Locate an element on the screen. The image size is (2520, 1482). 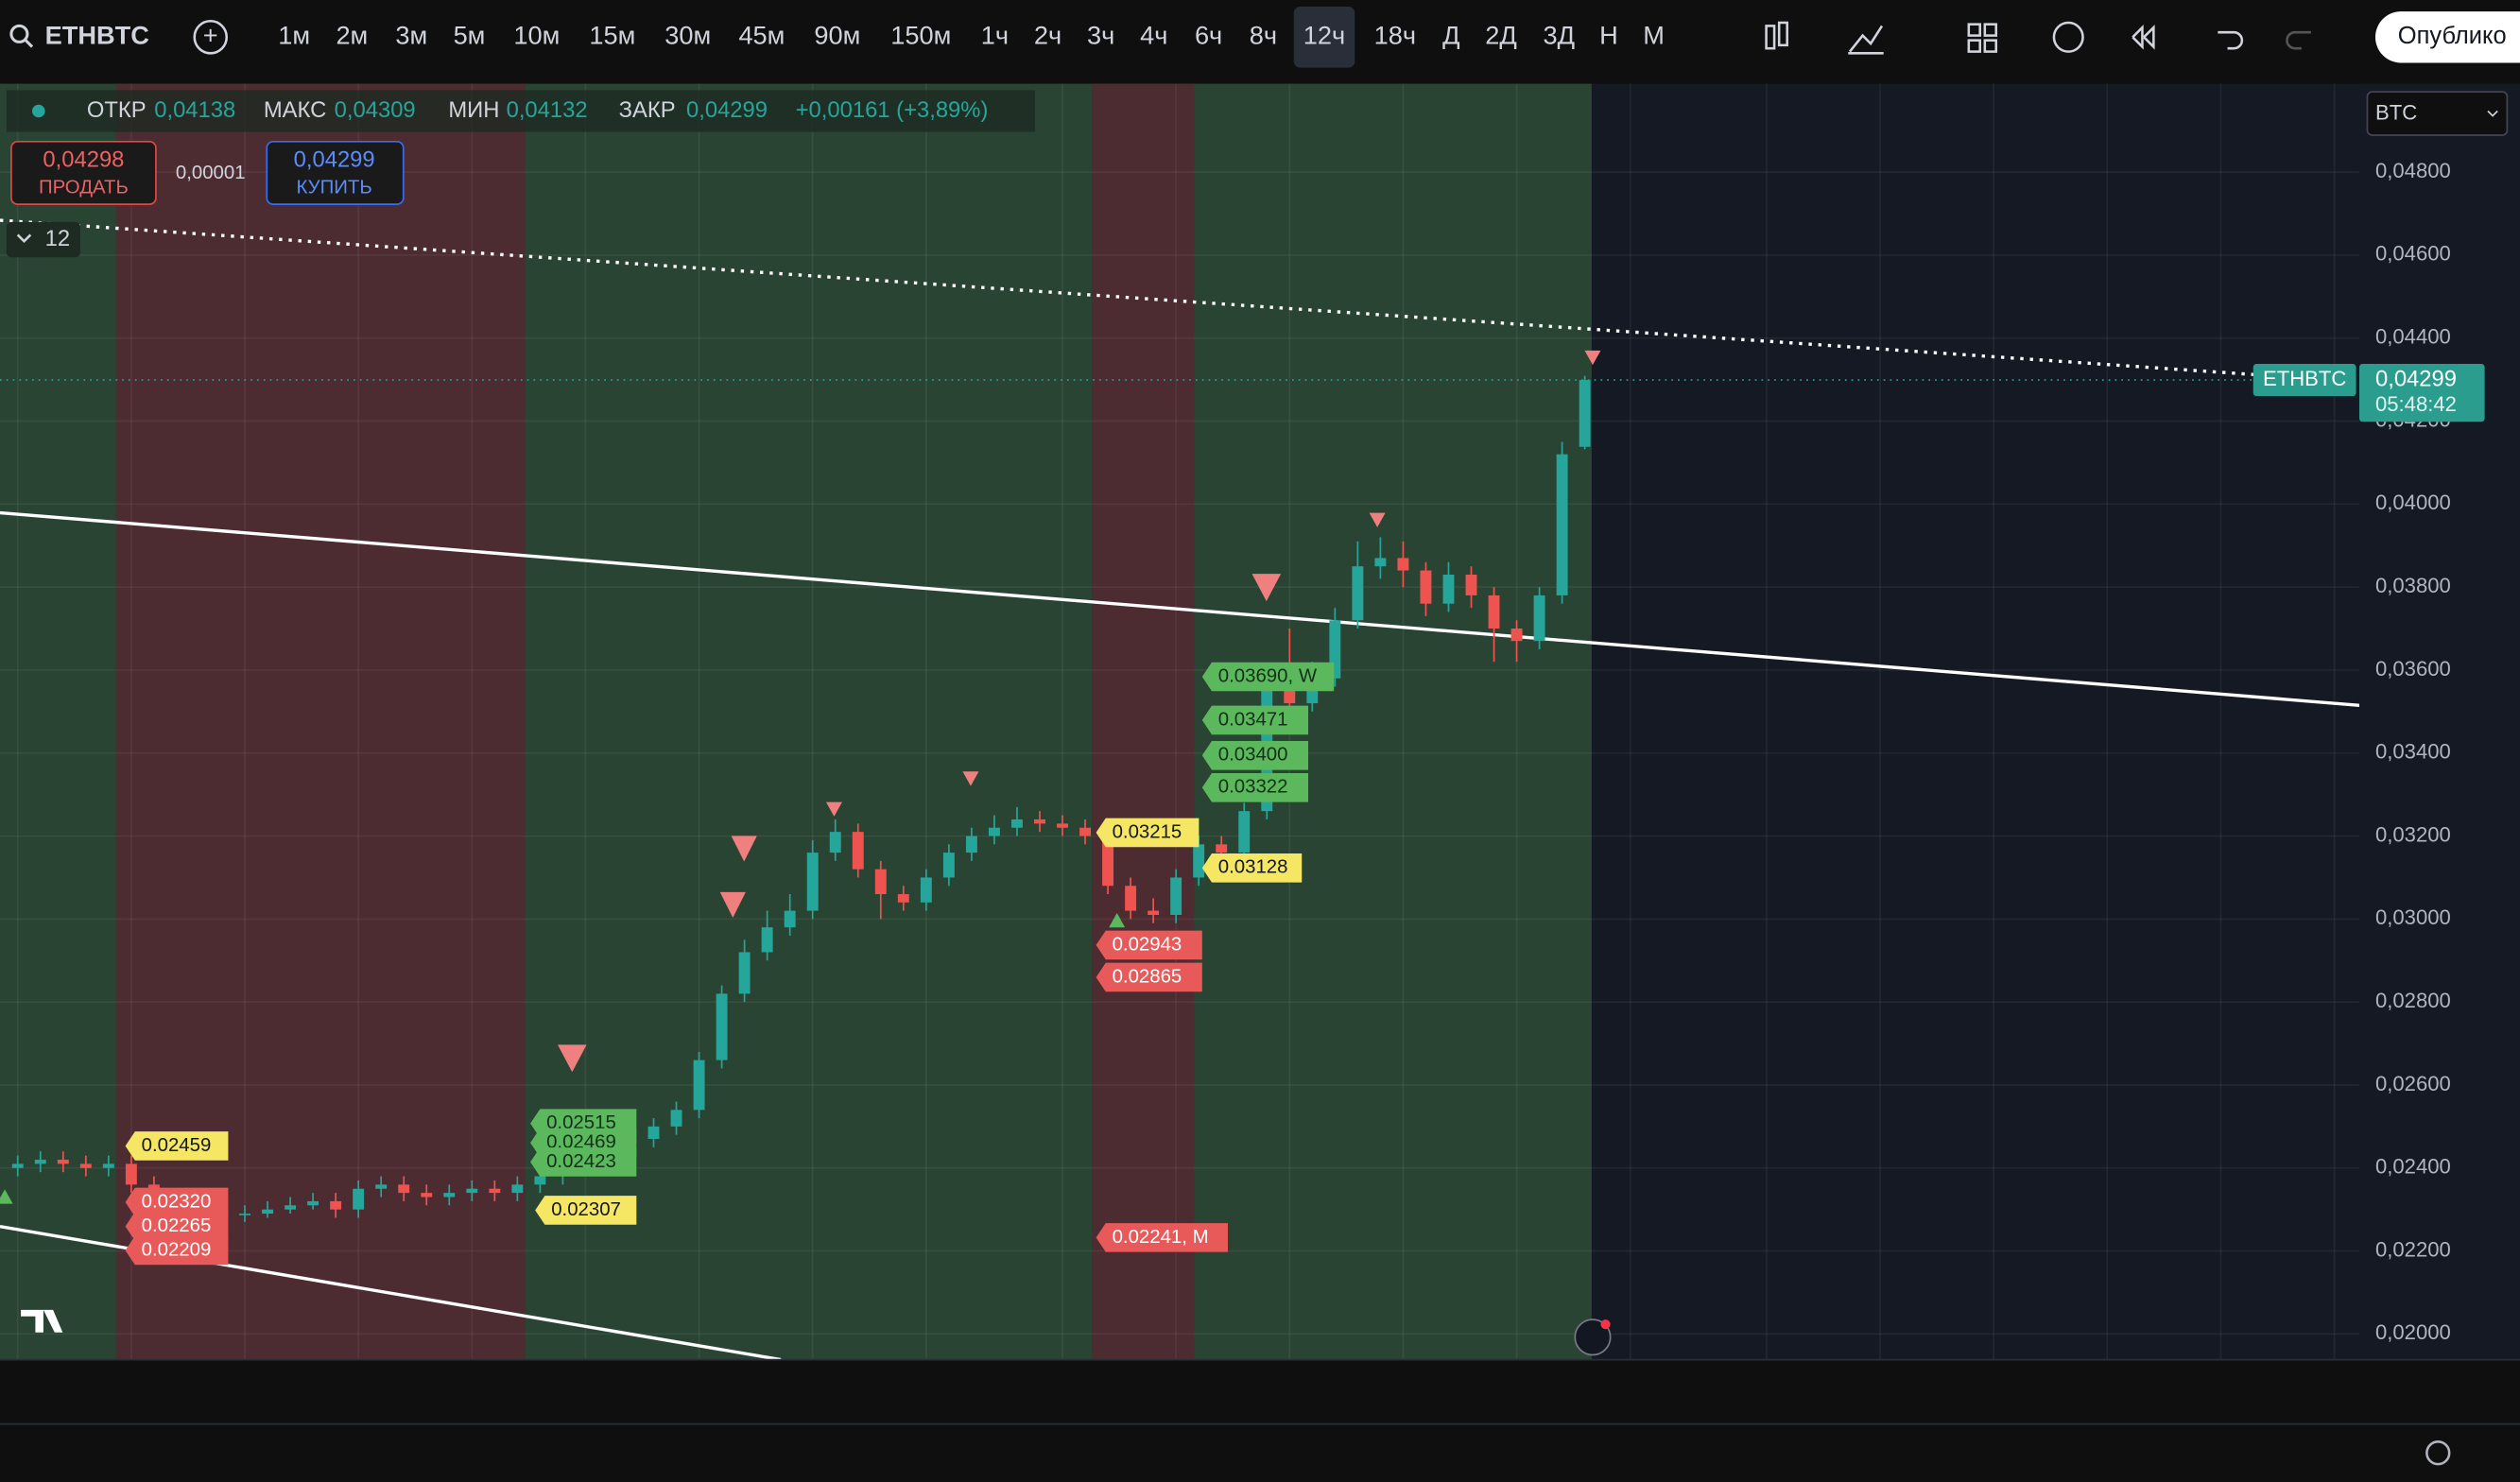
timeframe: 30м is located at coordinates (688, 34).